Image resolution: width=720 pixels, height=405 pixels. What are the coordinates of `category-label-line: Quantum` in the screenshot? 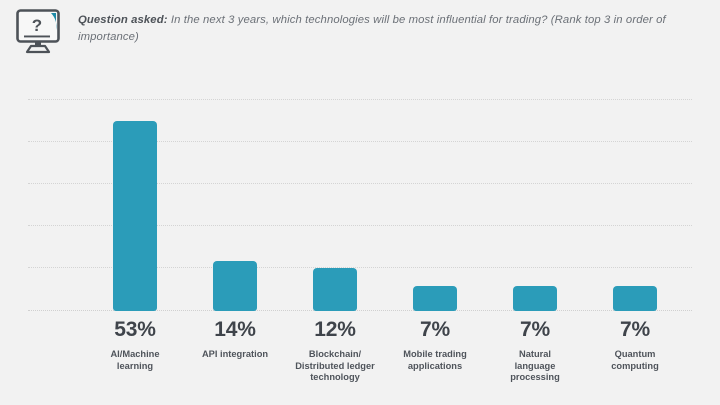 It's located at (635, 354).